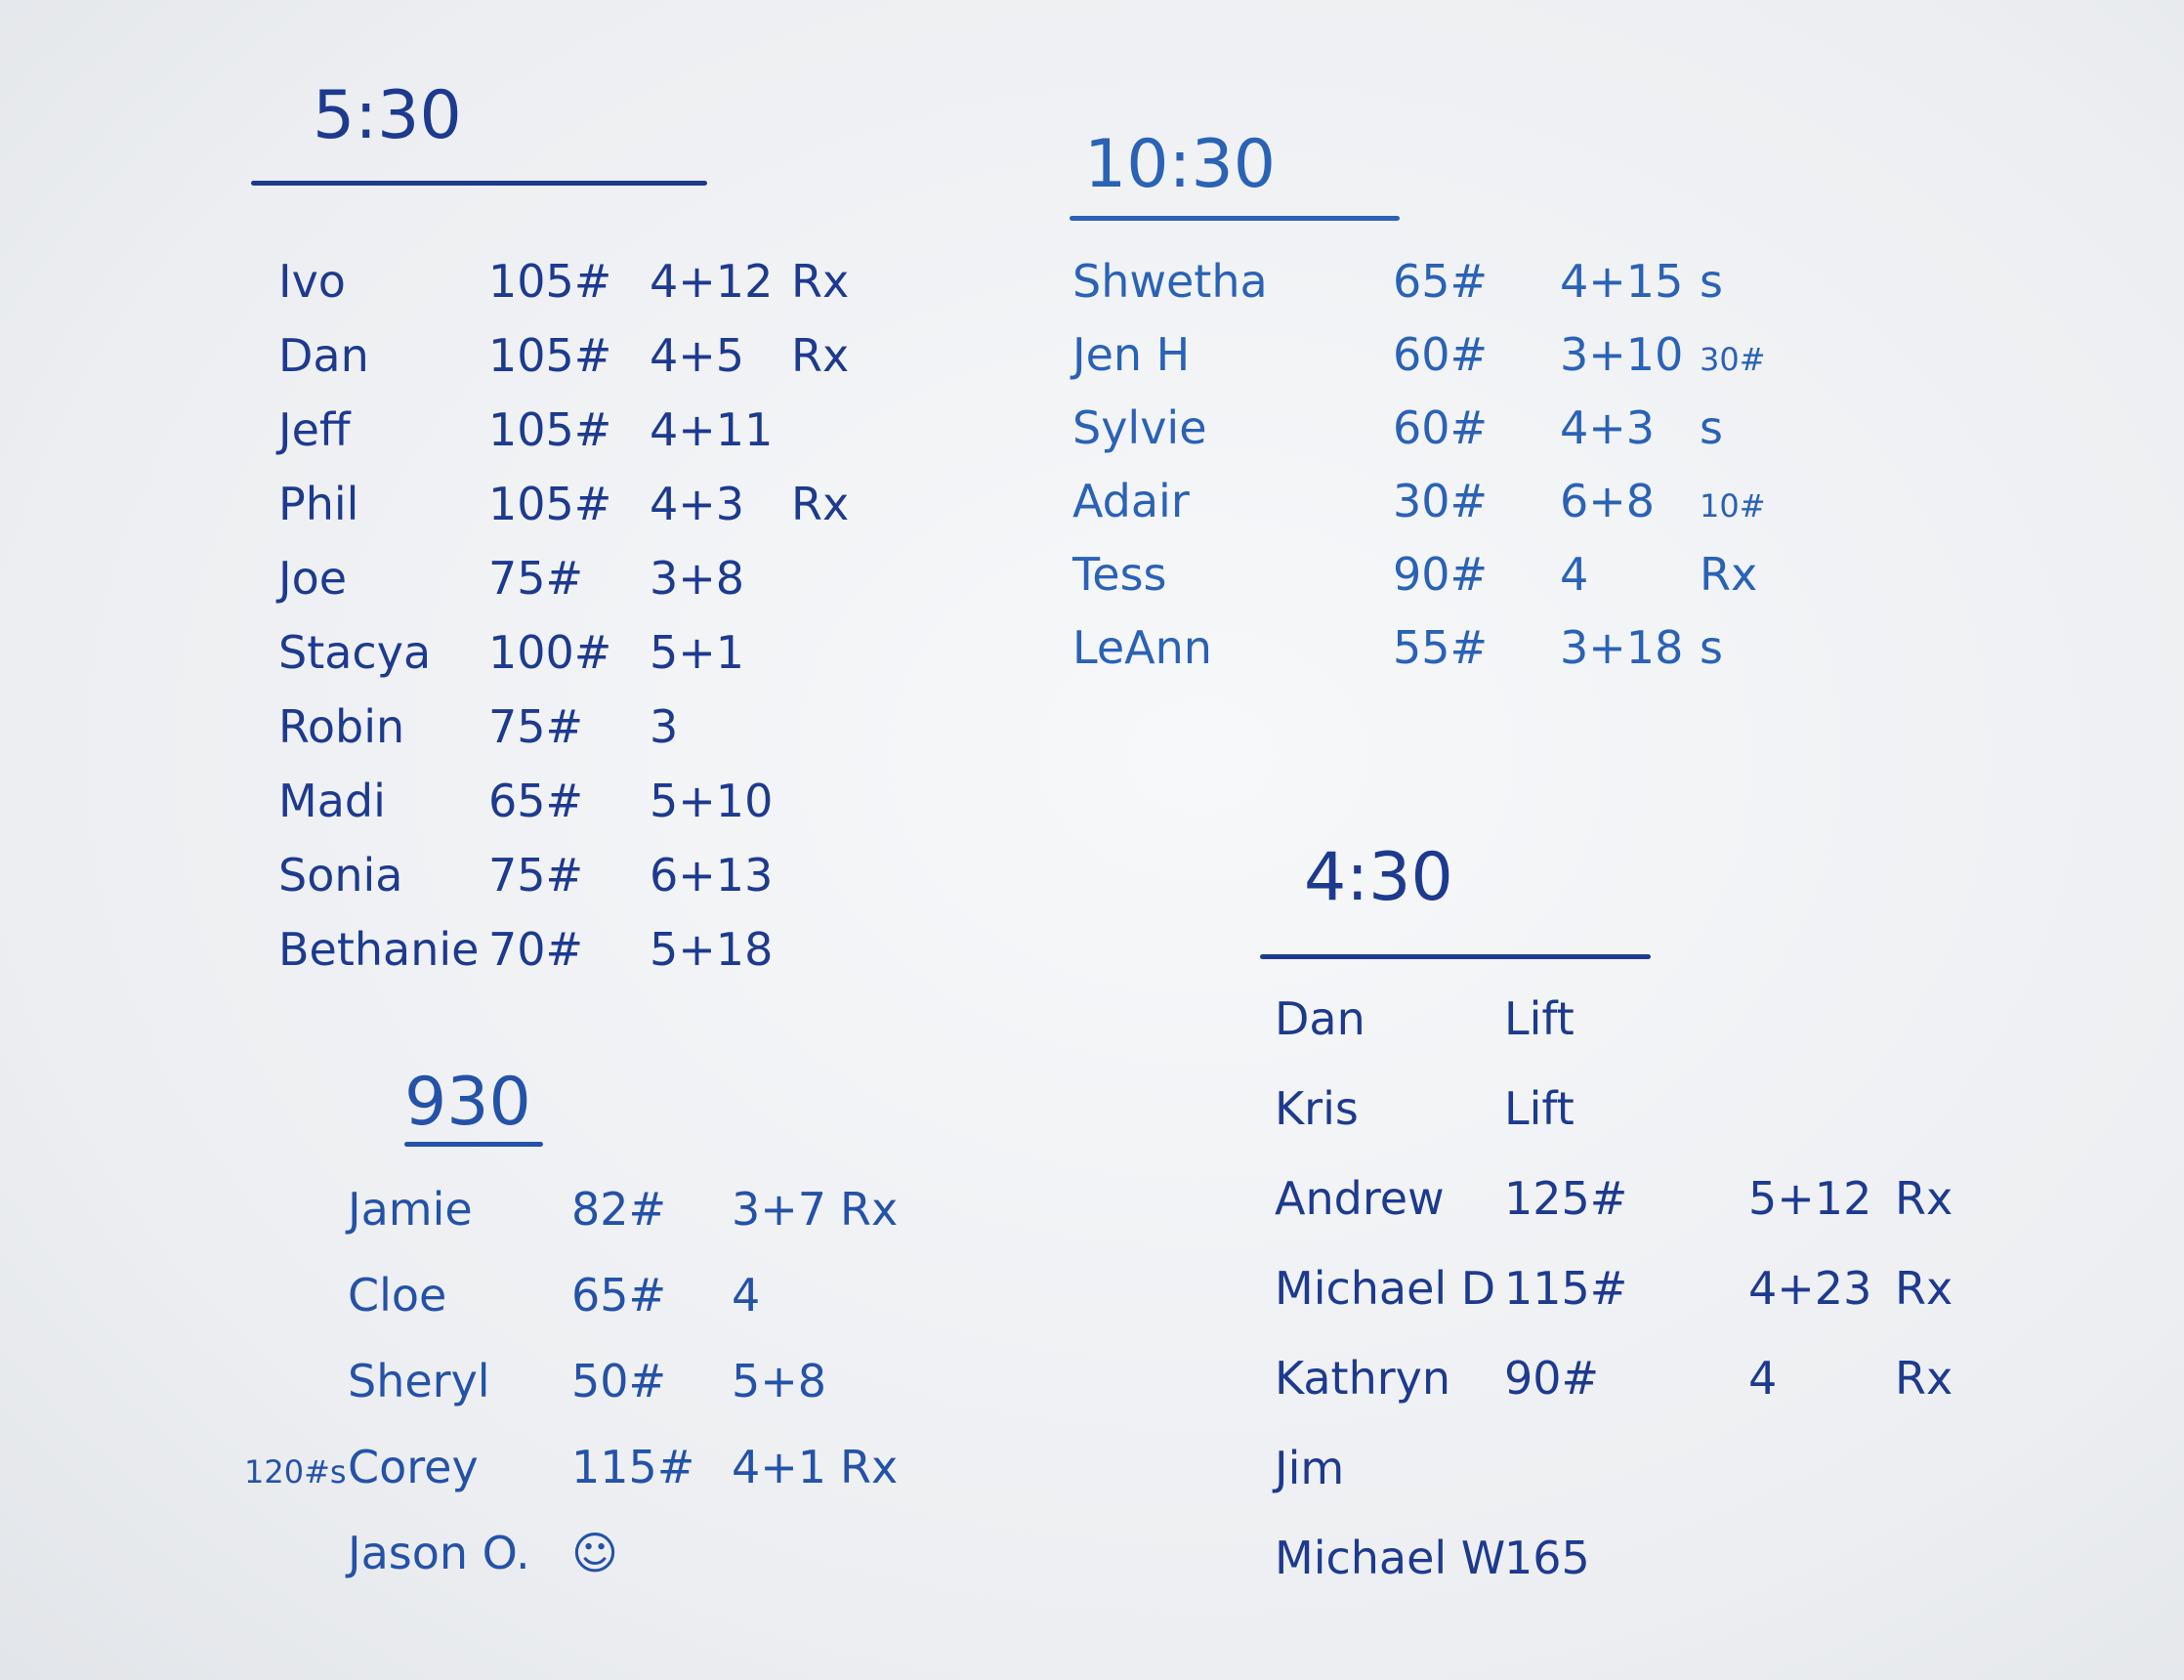  What do you see at coordinates (1180, 164) in the screenshot?
I see `section-title: 10:30` at bounding box center [1180, 164].